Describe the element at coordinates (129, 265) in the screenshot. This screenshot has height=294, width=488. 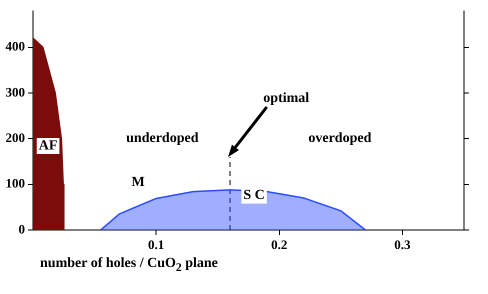
I see `x-axis-title: number of holes / CuO$_{2}$ plane` at that location.